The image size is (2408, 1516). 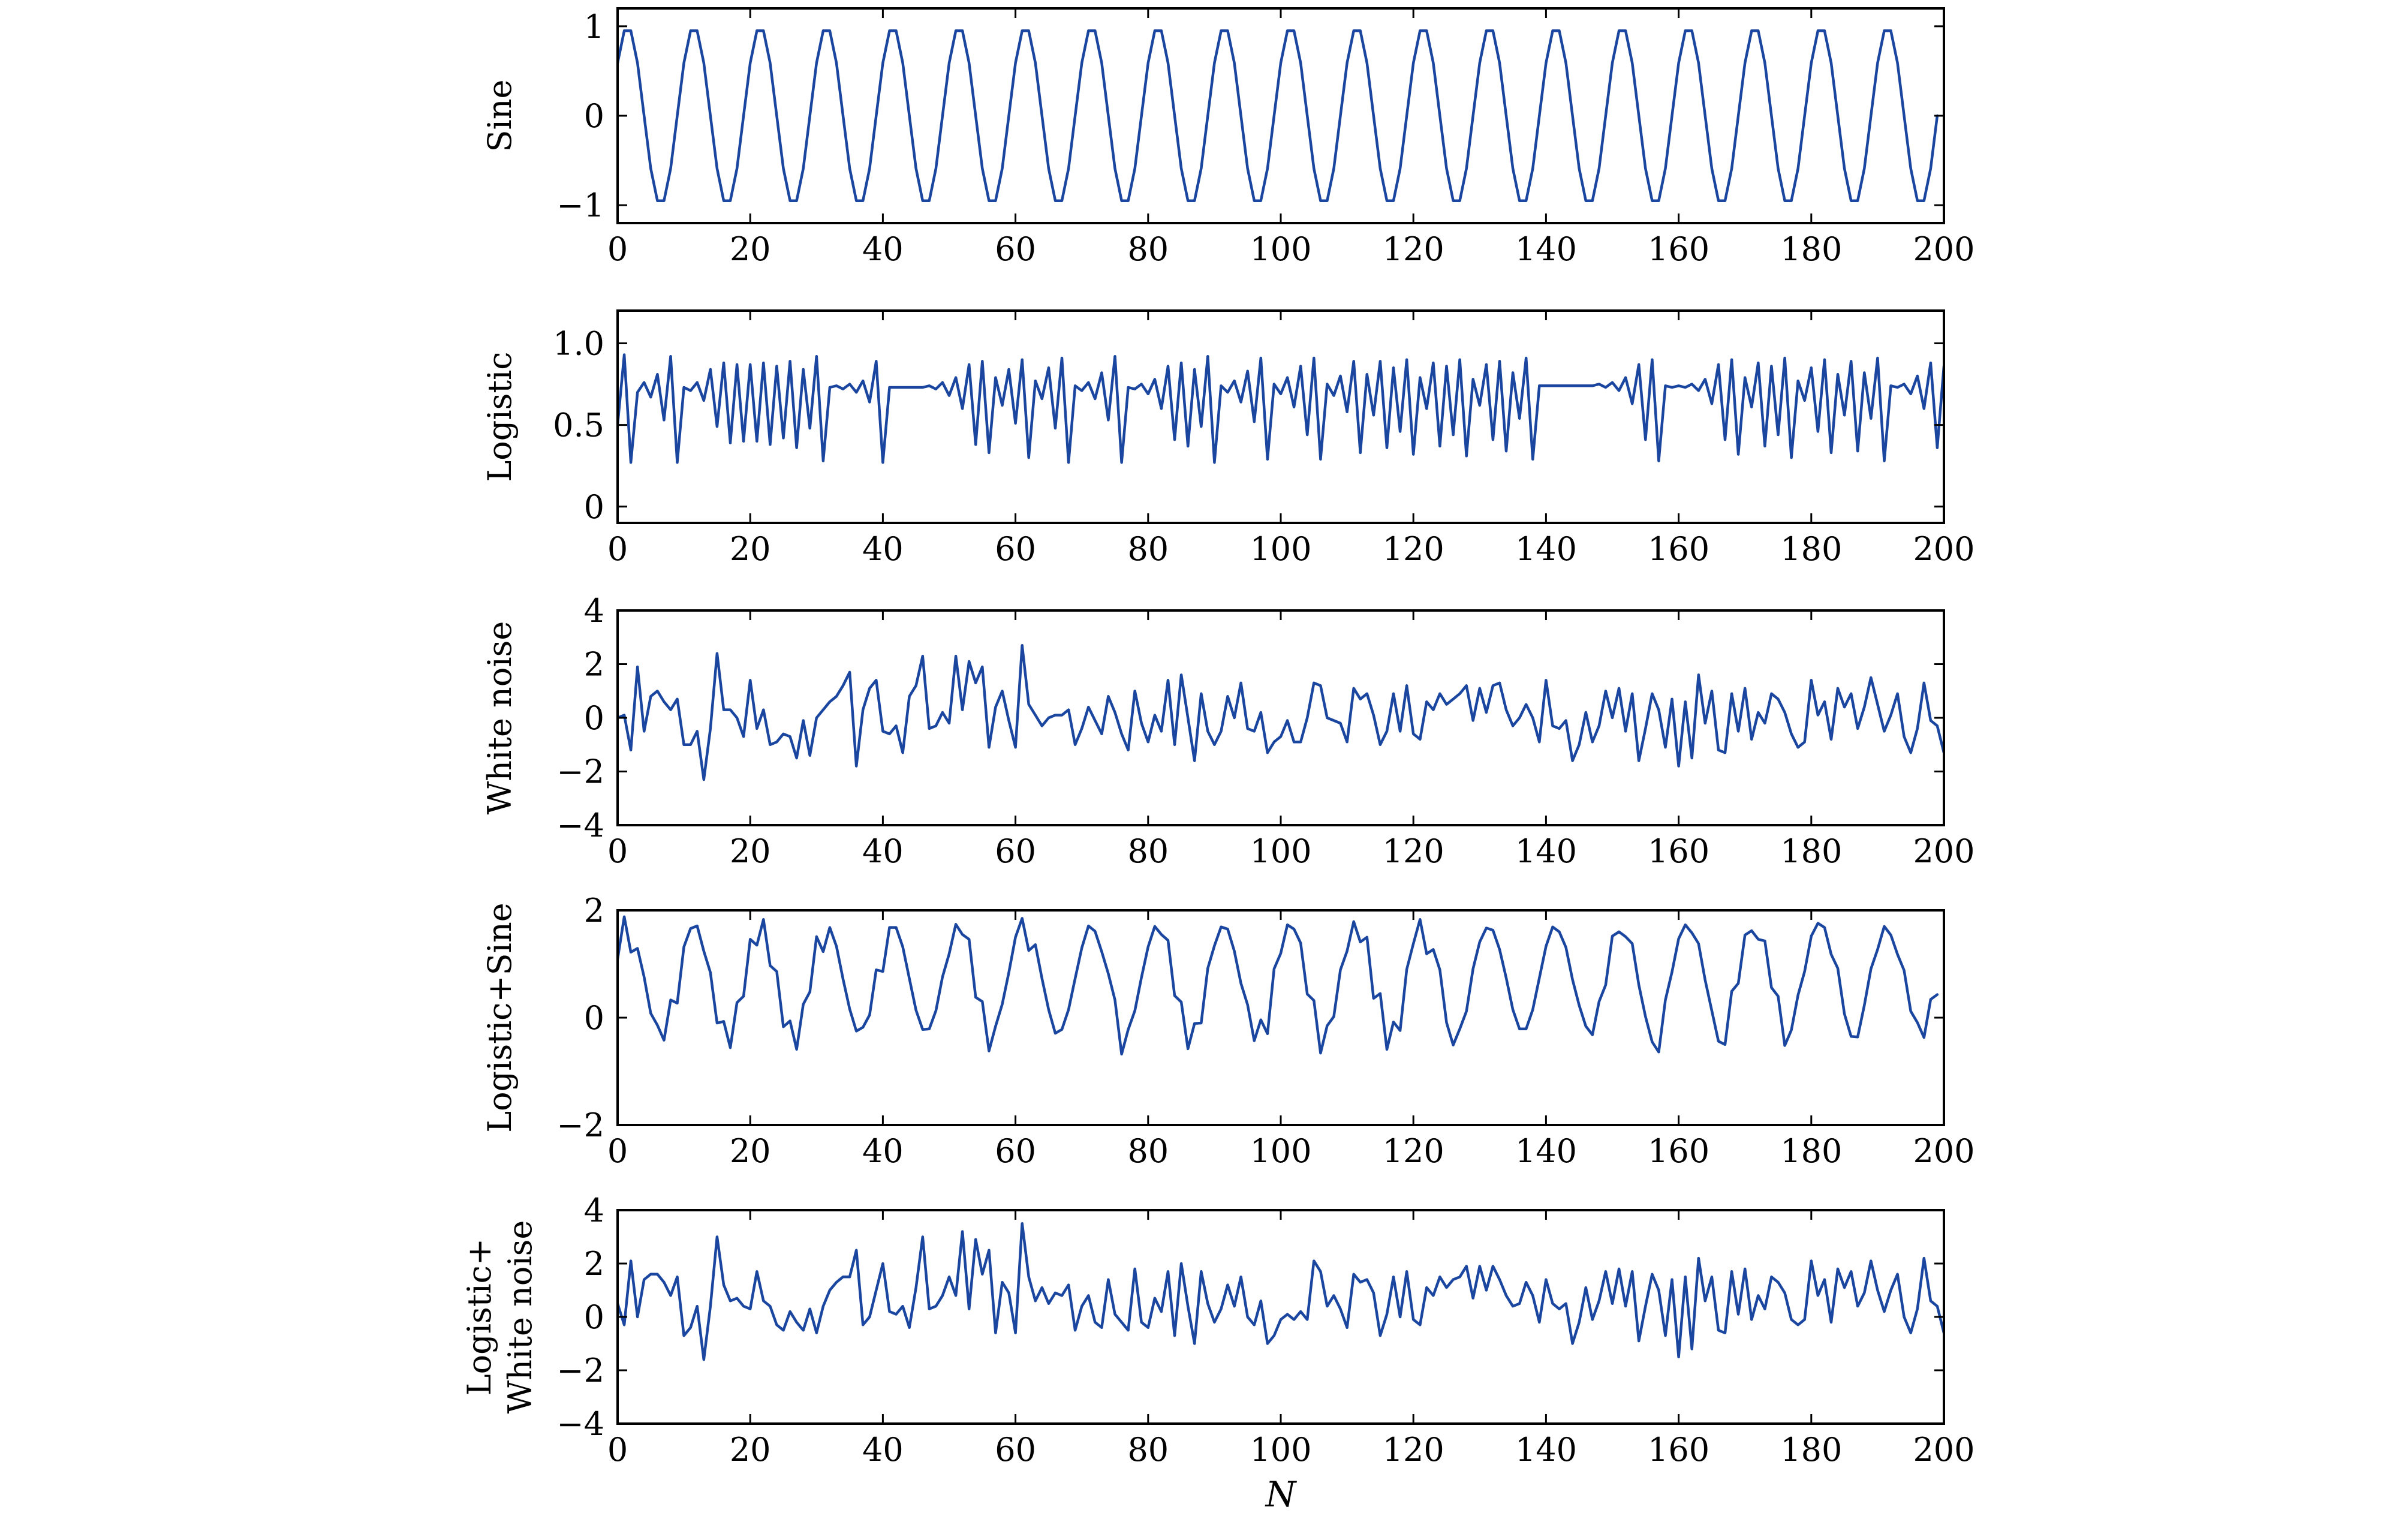 I want to click on x-axis-label: N, so click(x=1281, y=1494).